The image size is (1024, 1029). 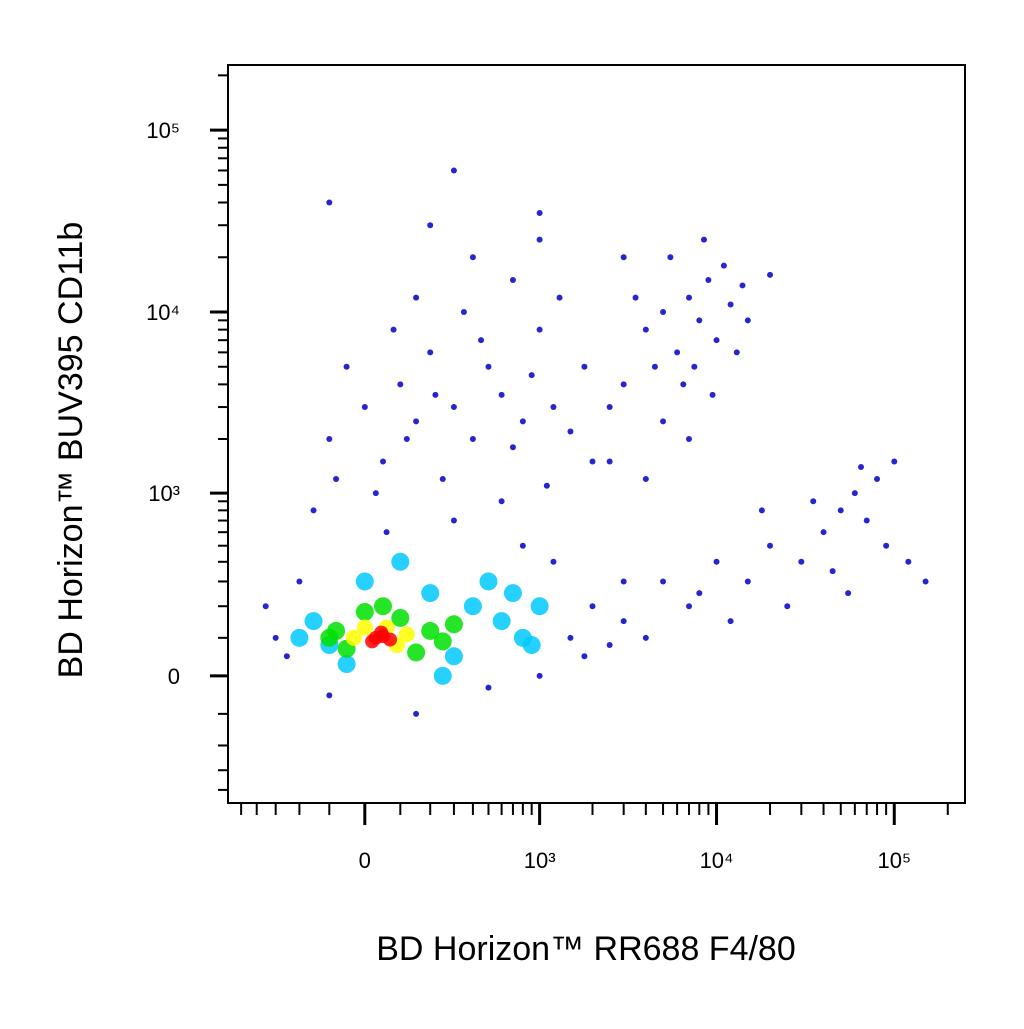 What do you see at coordinates (540, 860) in the screenshot?
I see `x-tick-label: 10³` at bounding box center [540, 860].